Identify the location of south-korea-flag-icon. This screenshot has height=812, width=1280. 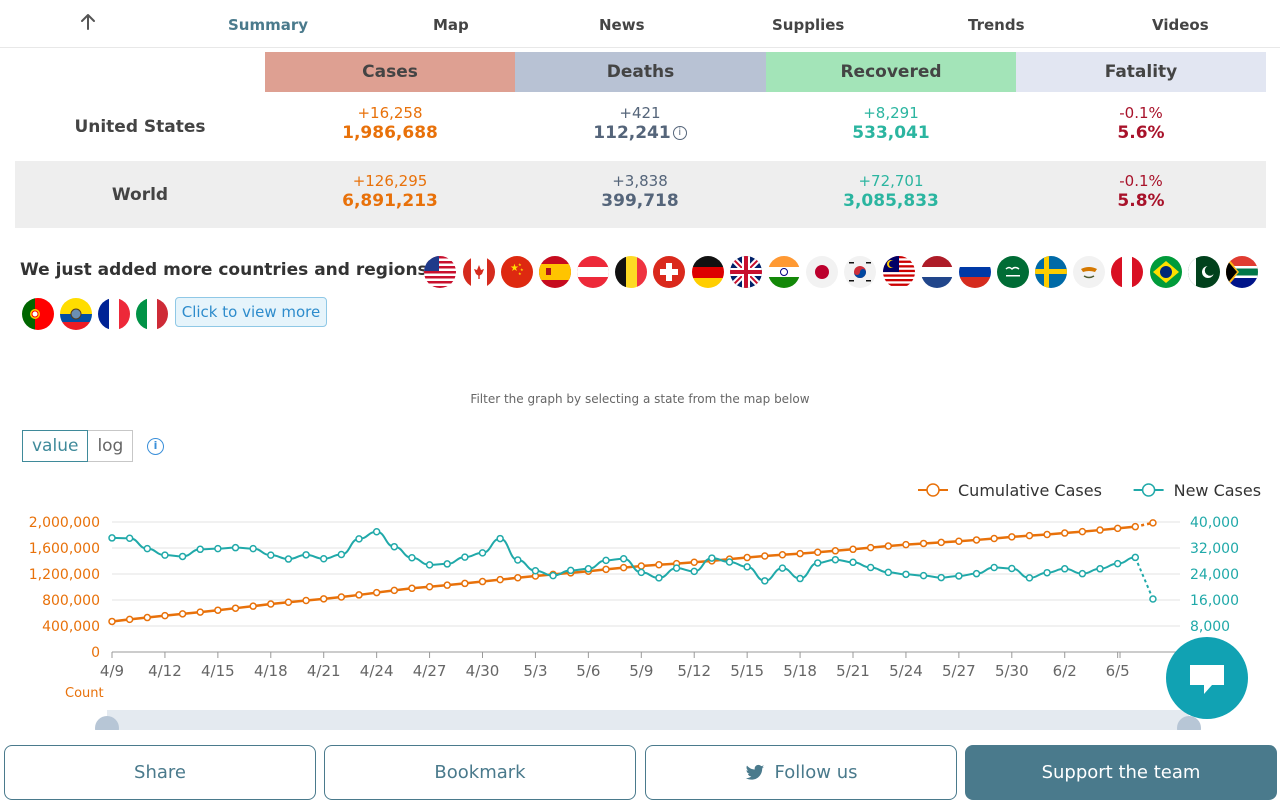
(860, 272).